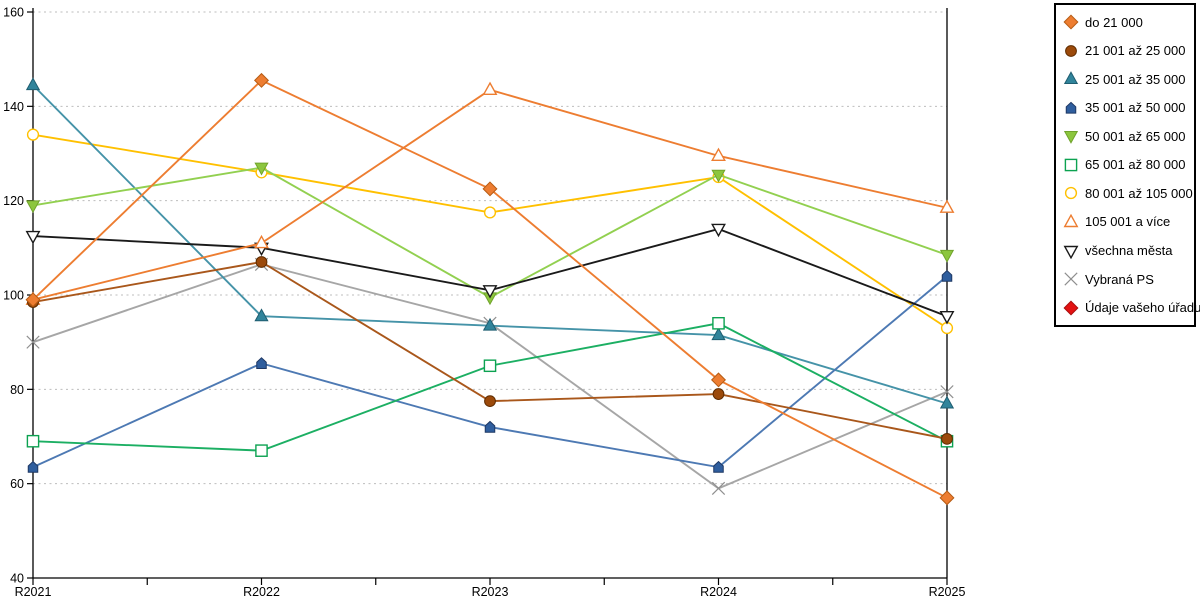  I want to click on y-tick-label: 160, so click(13, 13).